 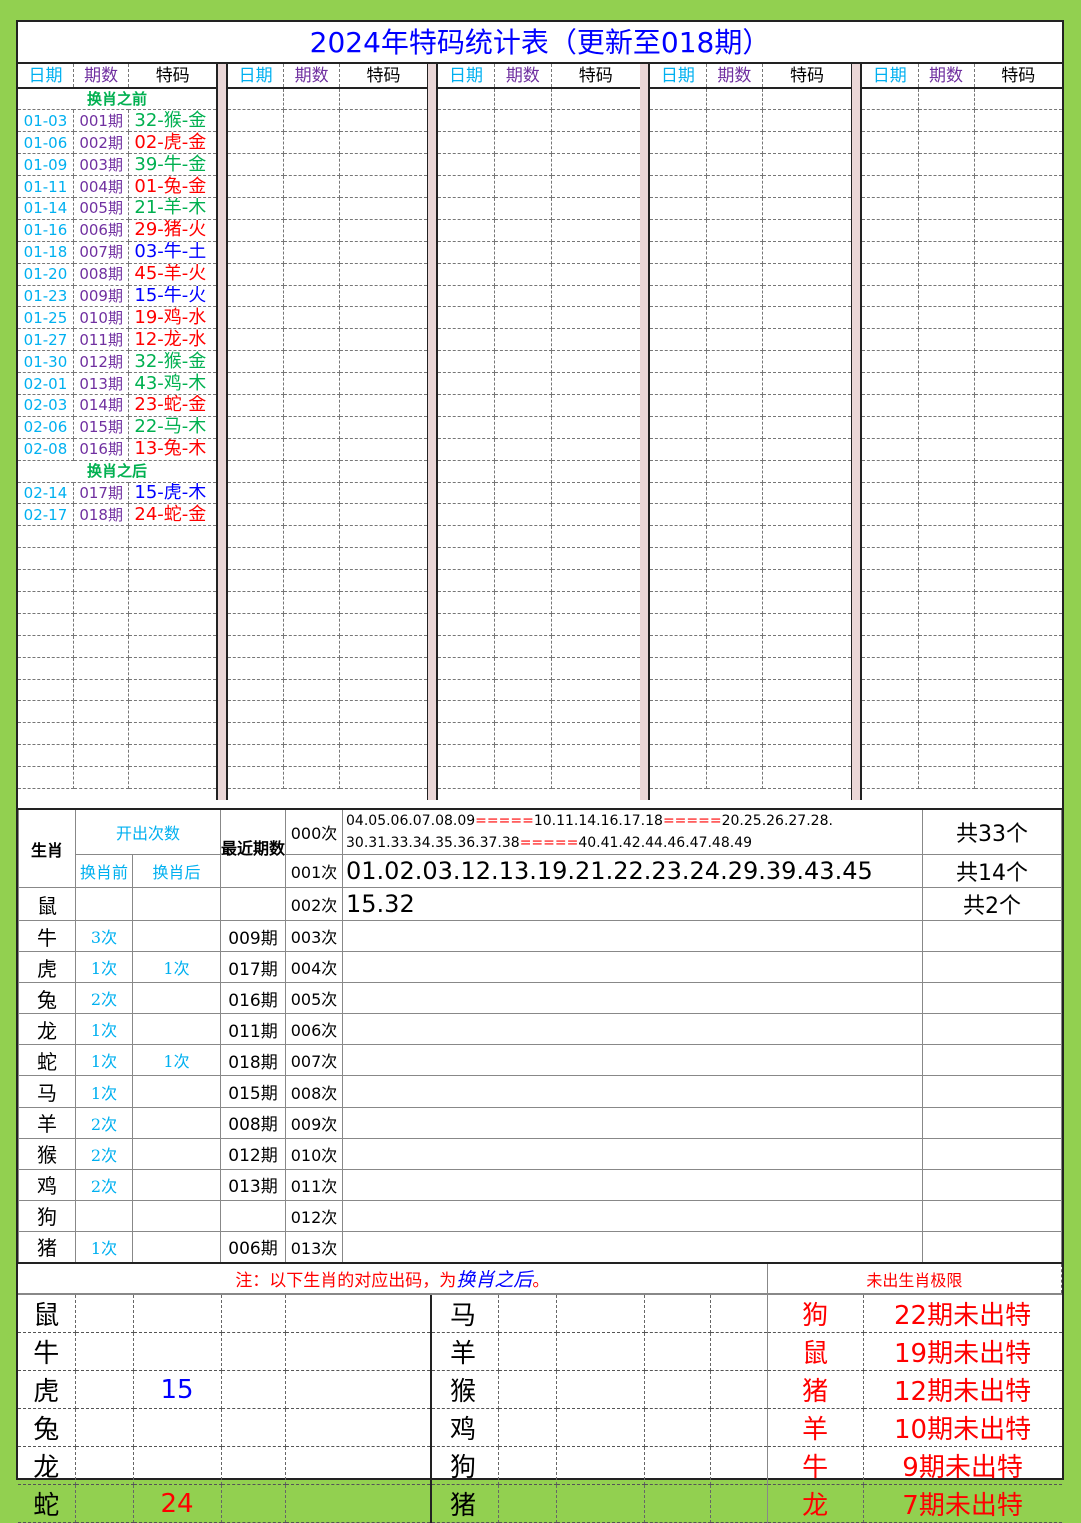 I want to click on freq-times: 013次, so click(x=314, y=1247).